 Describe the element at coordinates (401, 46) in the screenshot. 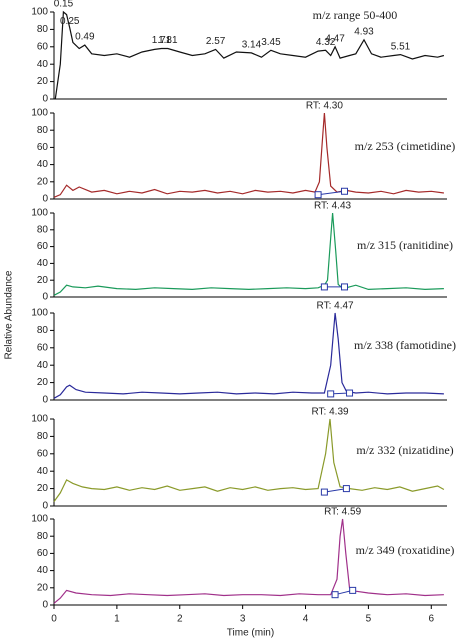

I see `peak-label: 5.51` at that location.